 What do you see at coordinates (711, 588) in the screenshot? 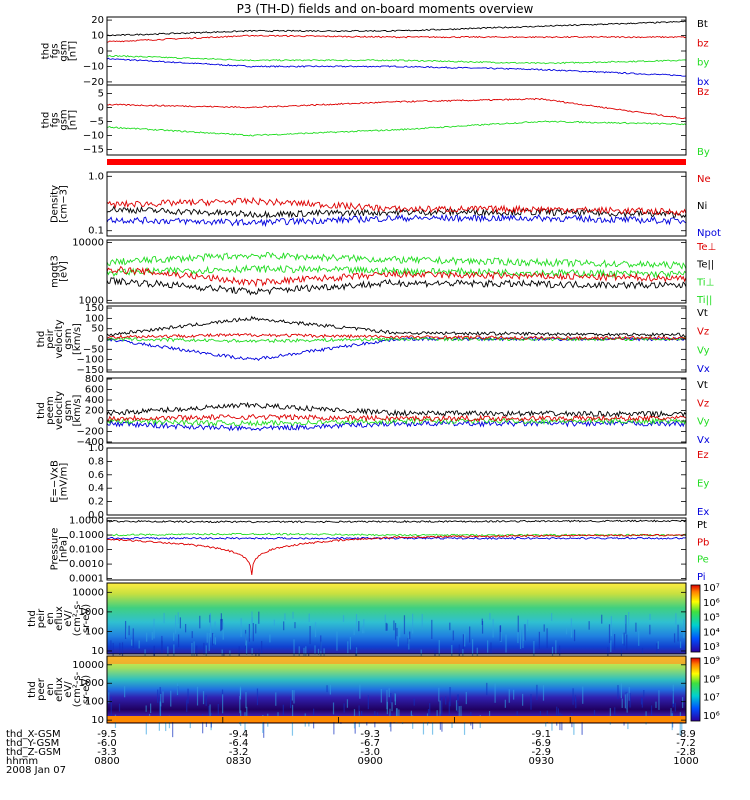
I see `colorbar-label: 10⁷` at bounding box center [711, 588].